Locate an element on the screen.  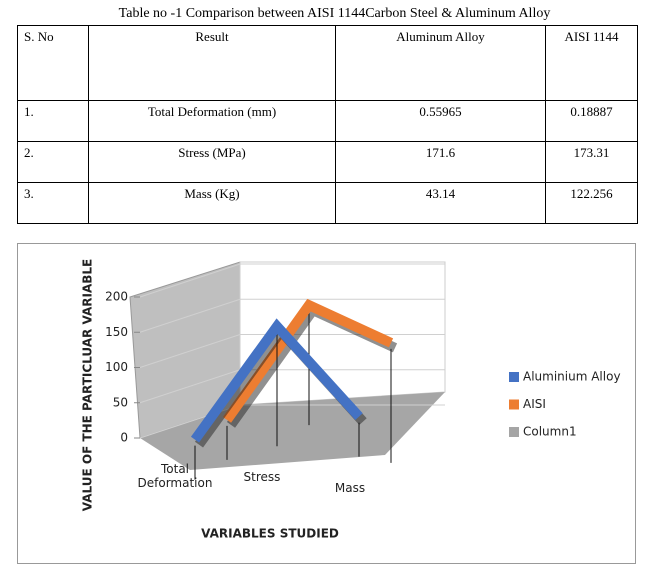
cell: 0.18887 is located at coordinates (591, 121).